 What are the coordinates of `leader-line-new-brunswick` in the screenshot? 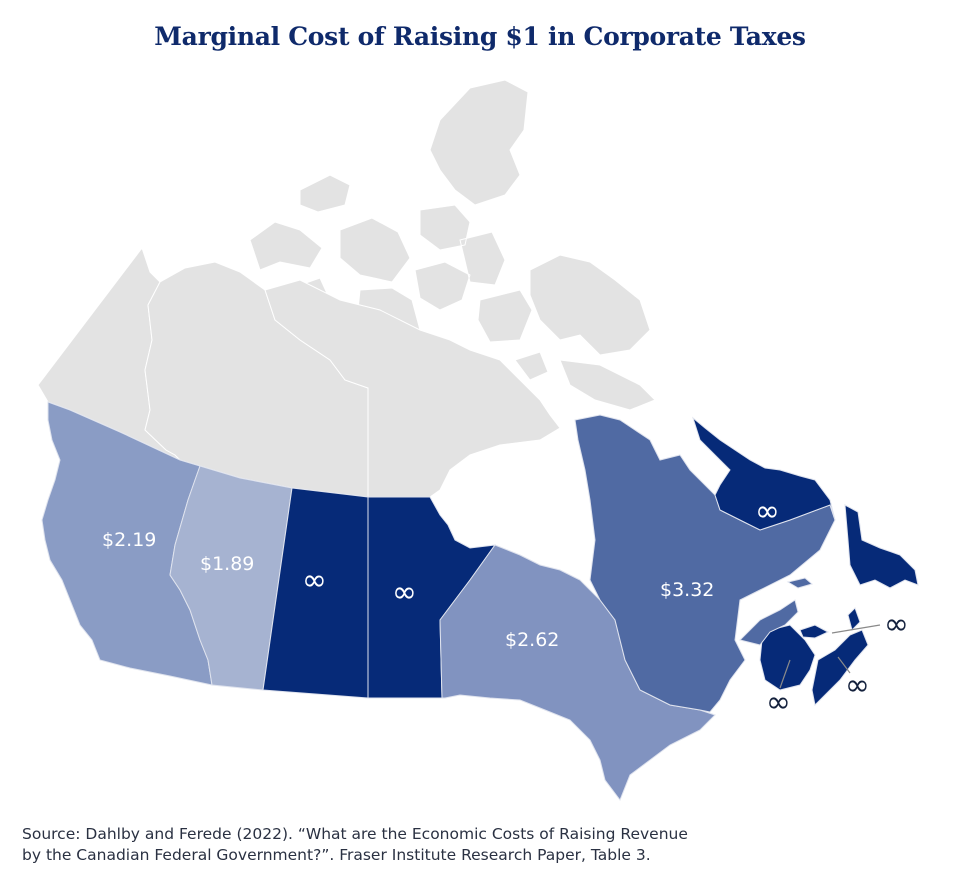 It's located at (785, 674).